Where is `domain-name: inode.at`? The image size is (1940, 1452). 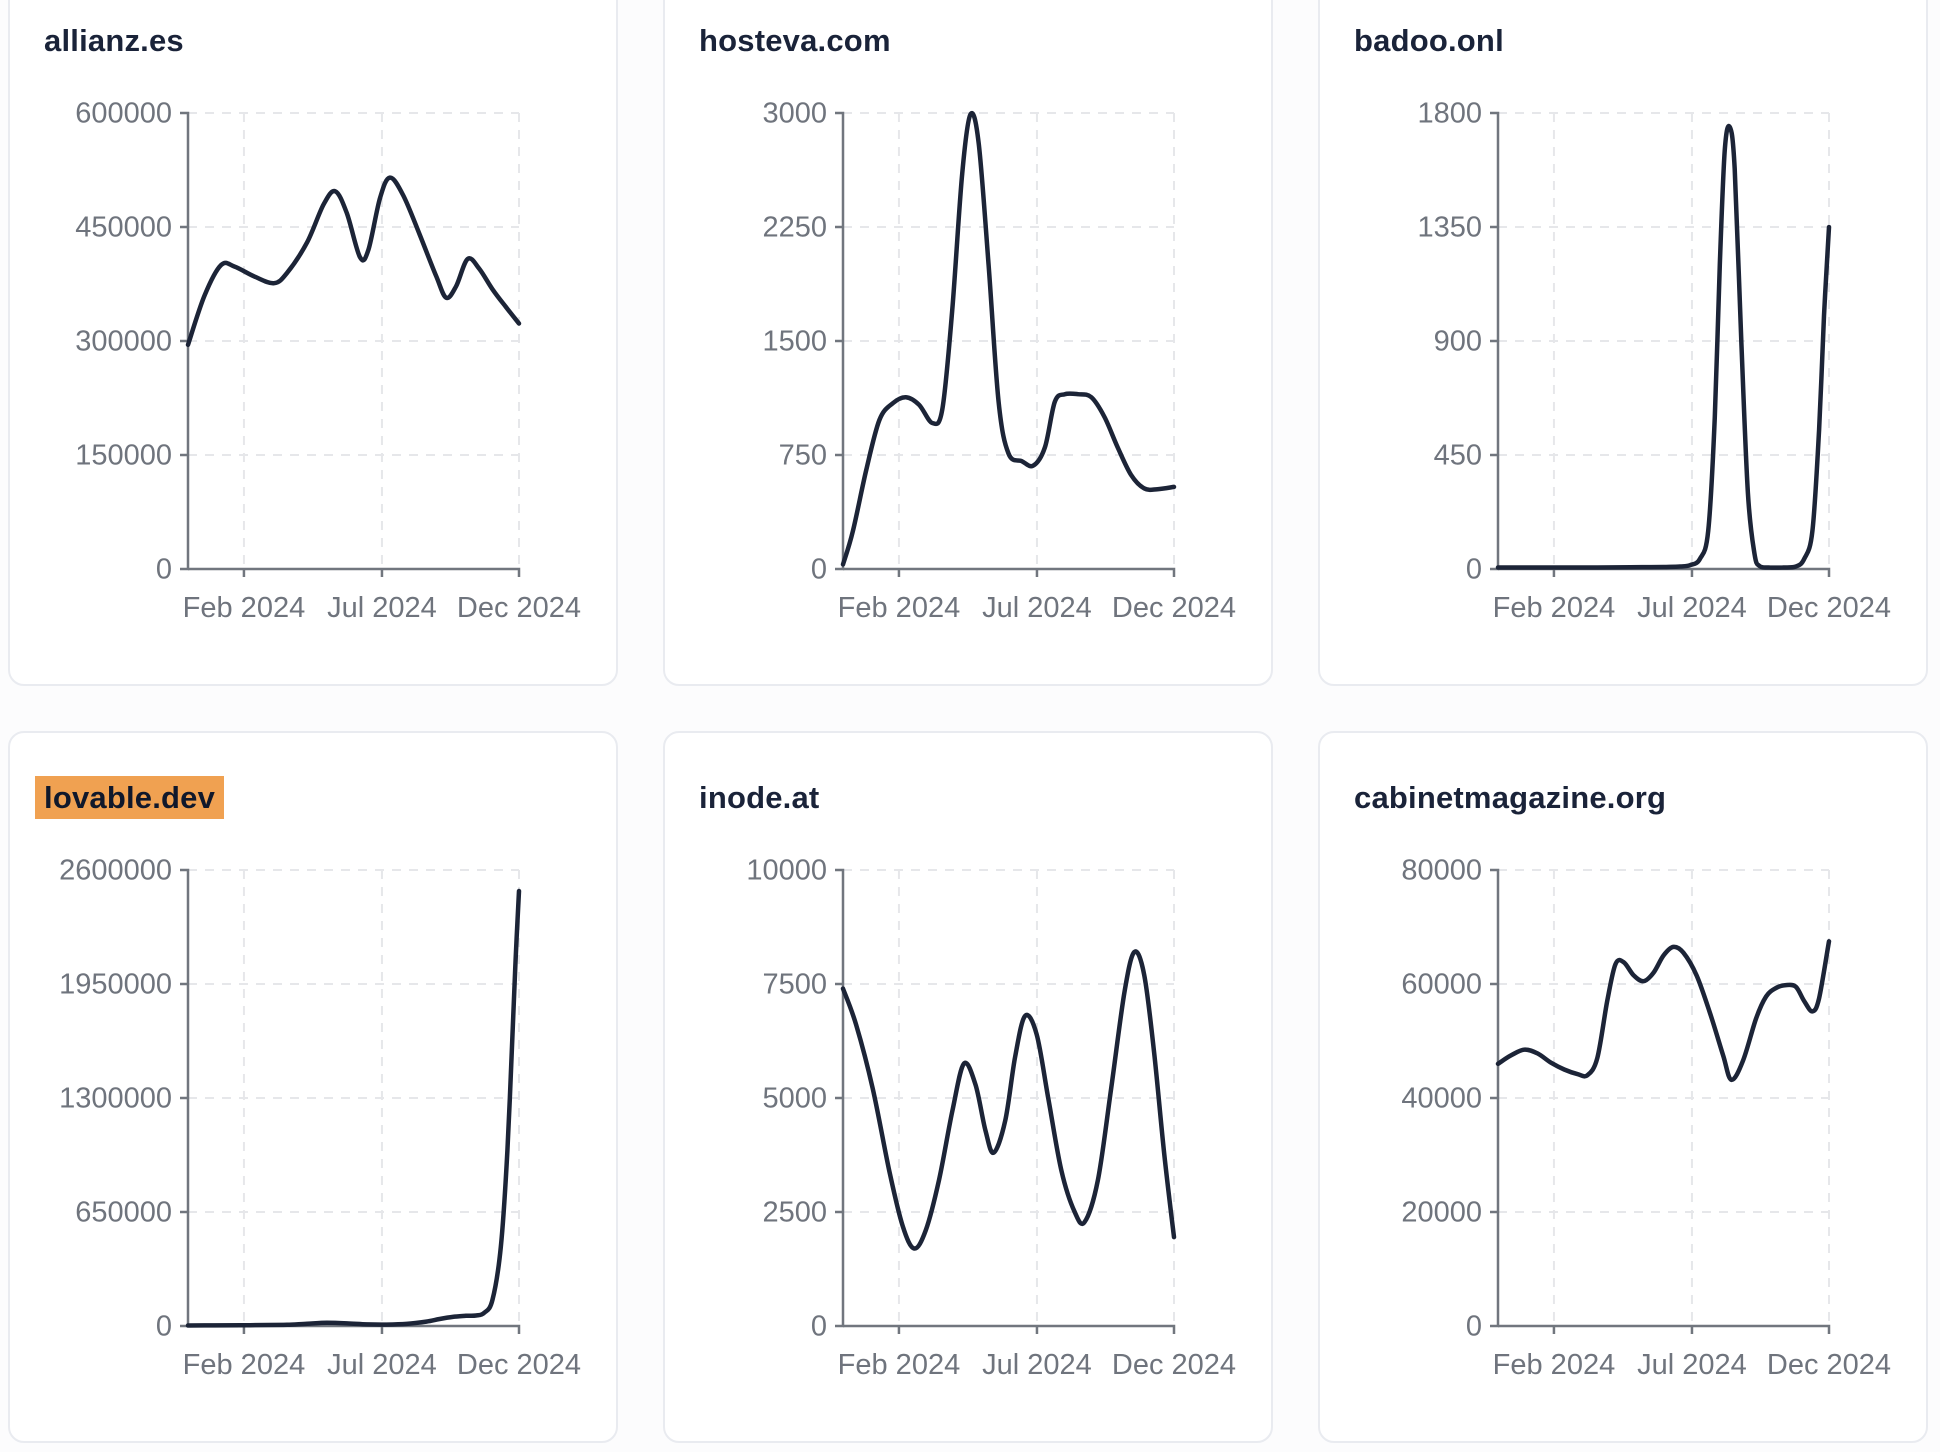
domain-name: inode.at is located at coordinates (759, 797).